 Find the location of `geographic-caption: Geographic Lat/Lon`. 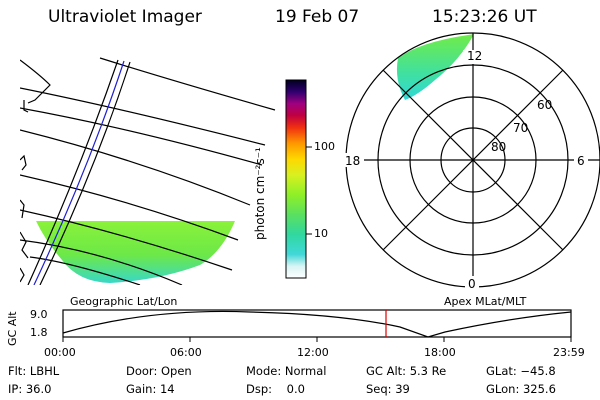

geographic-caption: Geographic Lat/Lon is located at coordinates (124, 301).